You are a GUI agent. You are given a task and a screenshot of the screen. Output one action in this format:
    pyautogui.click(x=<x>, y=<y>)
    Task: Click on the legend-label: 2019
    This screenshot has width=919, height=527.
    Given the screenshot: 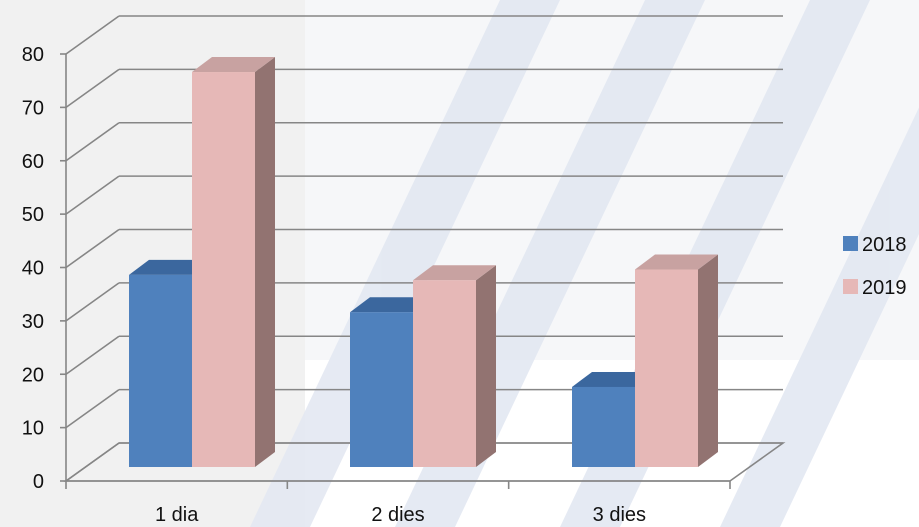 What is the action you would take?
    pyautogui.click(x=884, y=288)
    